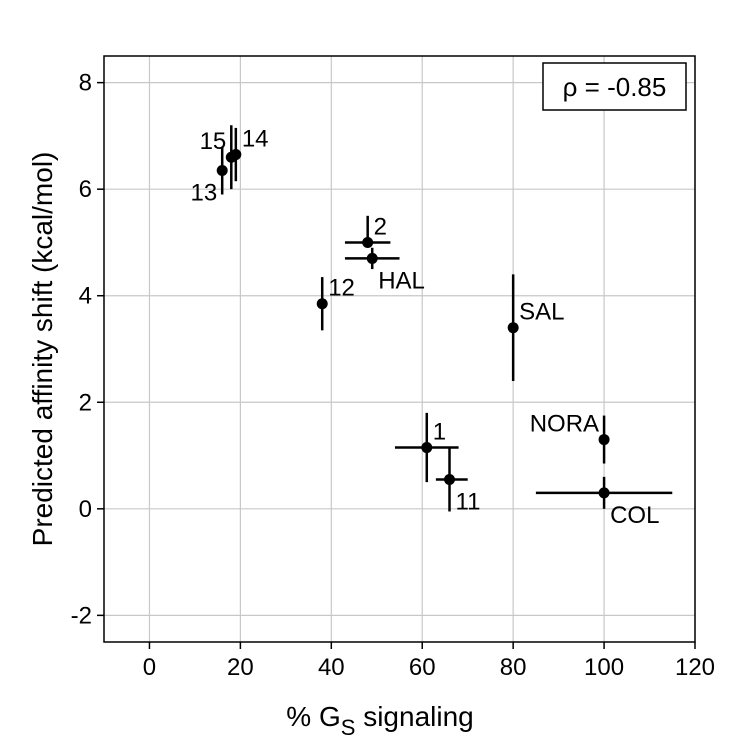 Image resolution: width=729 pixels, height=743 pixels. Describe the element at coordinates (209, 176) in the screenshot. I see `data-point-13: 13` at that location.